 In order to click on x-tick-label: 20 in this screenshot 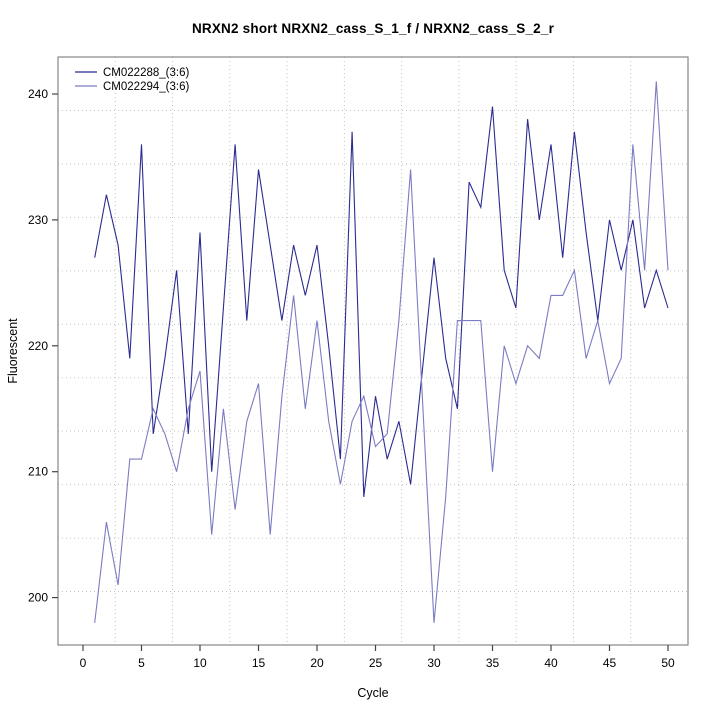, I will do `click(317, 663)`.